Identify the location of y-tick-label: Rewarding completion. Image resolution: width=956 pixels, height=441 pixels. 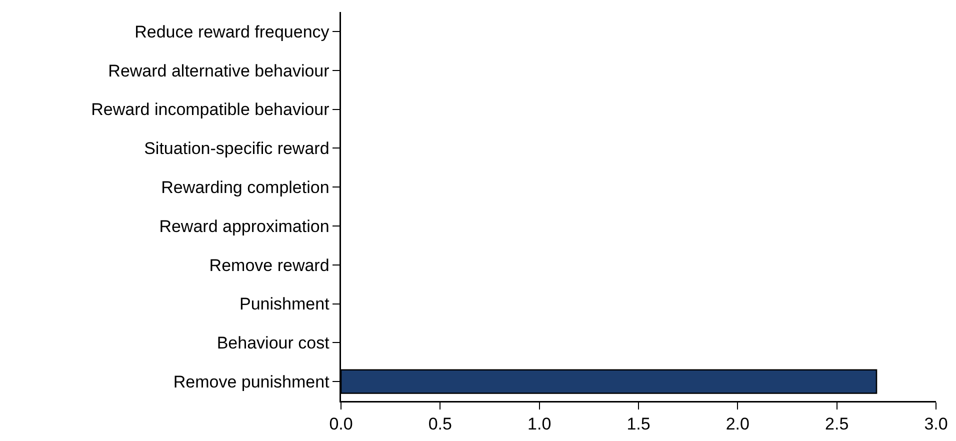
(245, 187).